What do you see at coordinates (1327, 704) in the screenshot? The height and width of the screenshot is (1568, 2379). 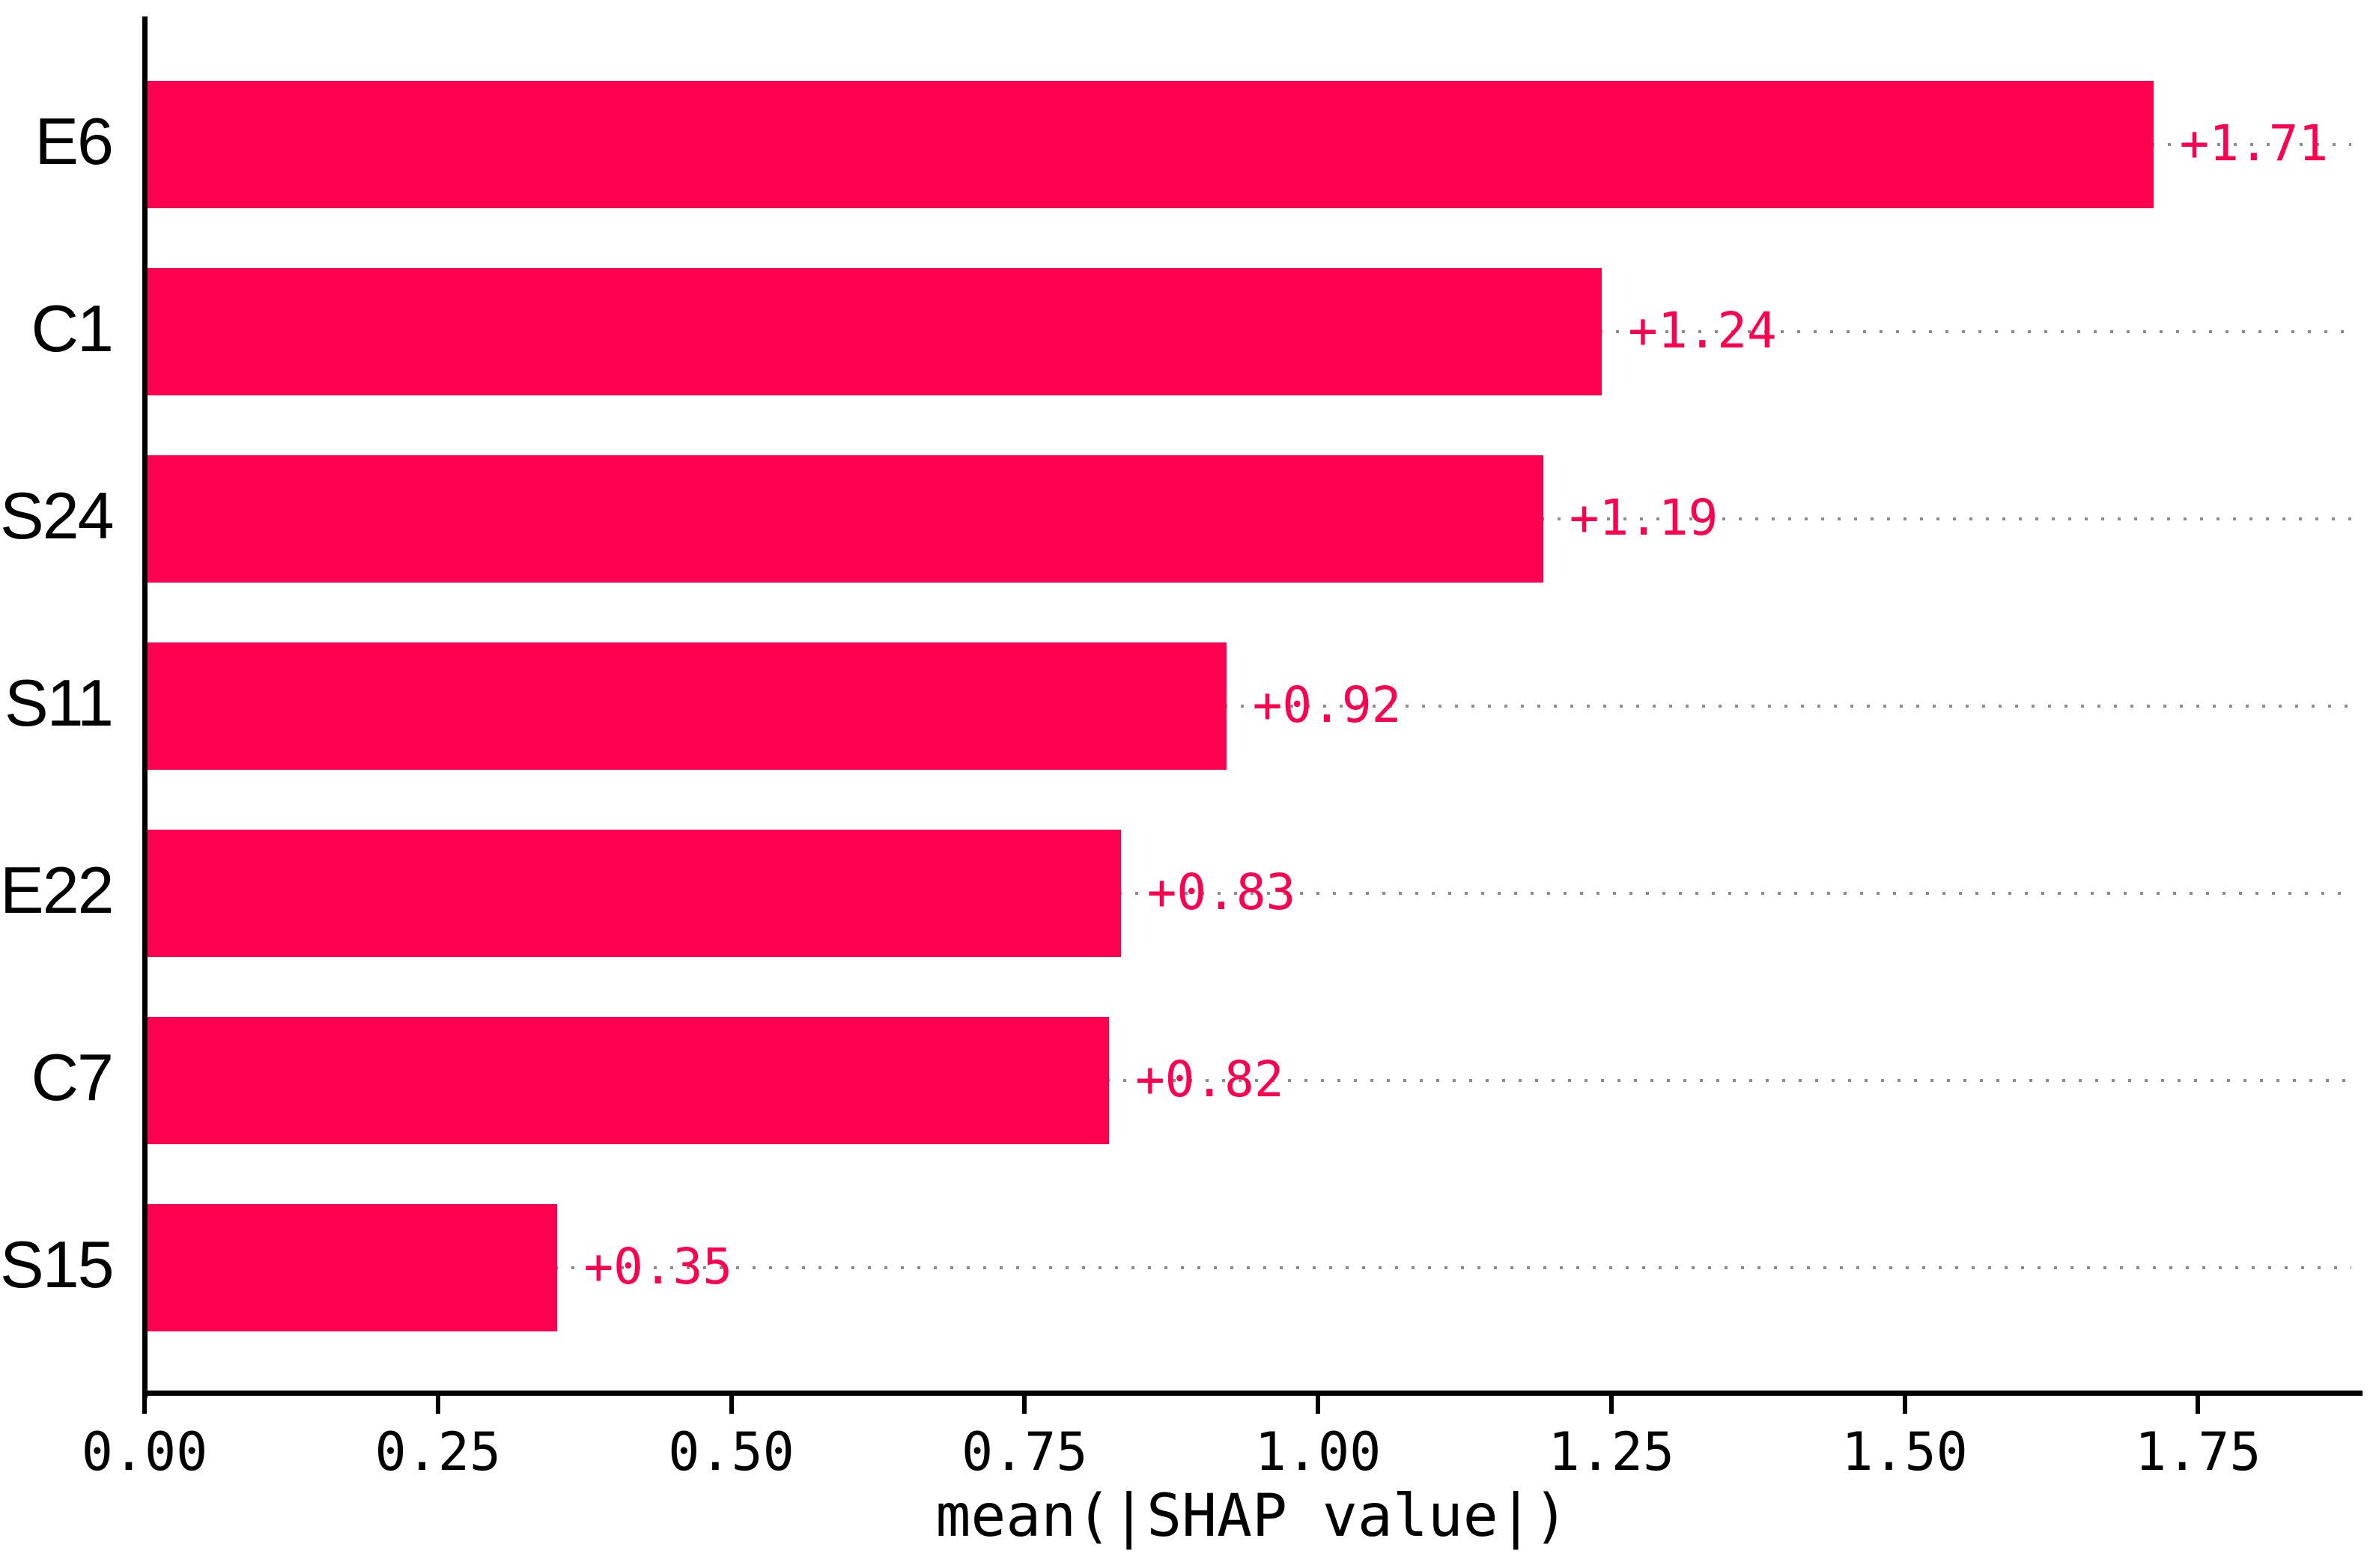 I see `value-label: +0.92` at bounding box center [1327, 704].